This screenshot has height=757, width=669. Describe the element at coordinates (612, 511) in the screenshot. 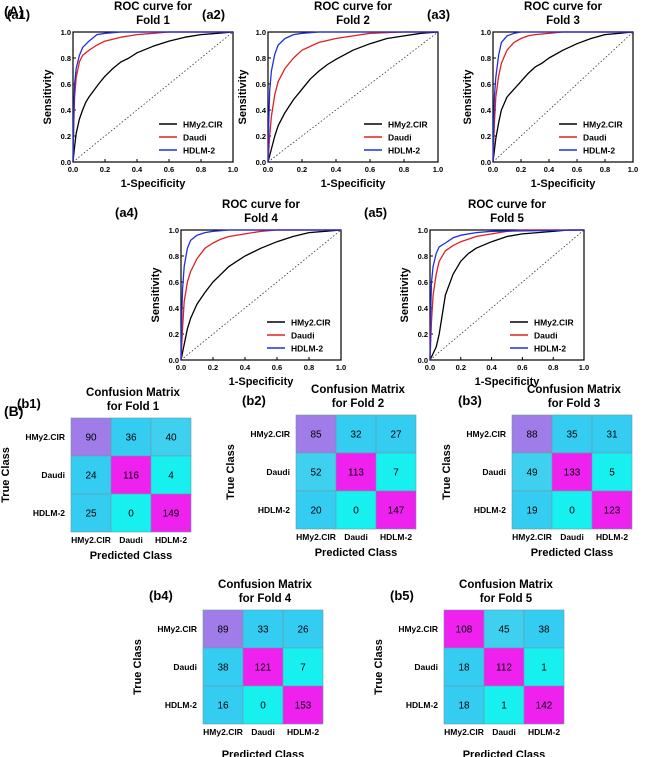

I see `matrix-value: 123` at that location.